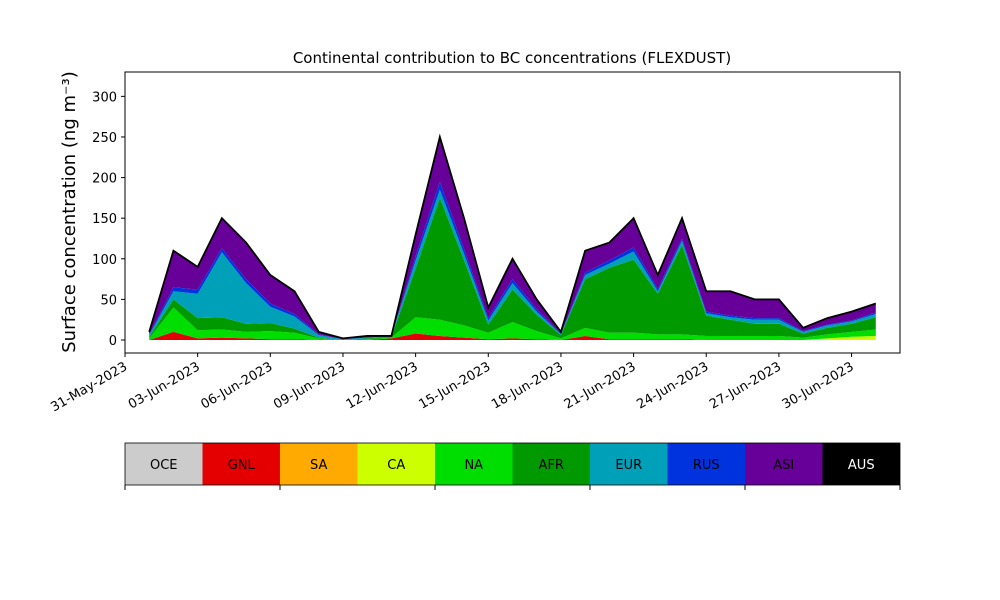 The image size is (1000, 600). I want to click on y-axis-label: Surface concentration (ng m⁻³), so click(69, 212).